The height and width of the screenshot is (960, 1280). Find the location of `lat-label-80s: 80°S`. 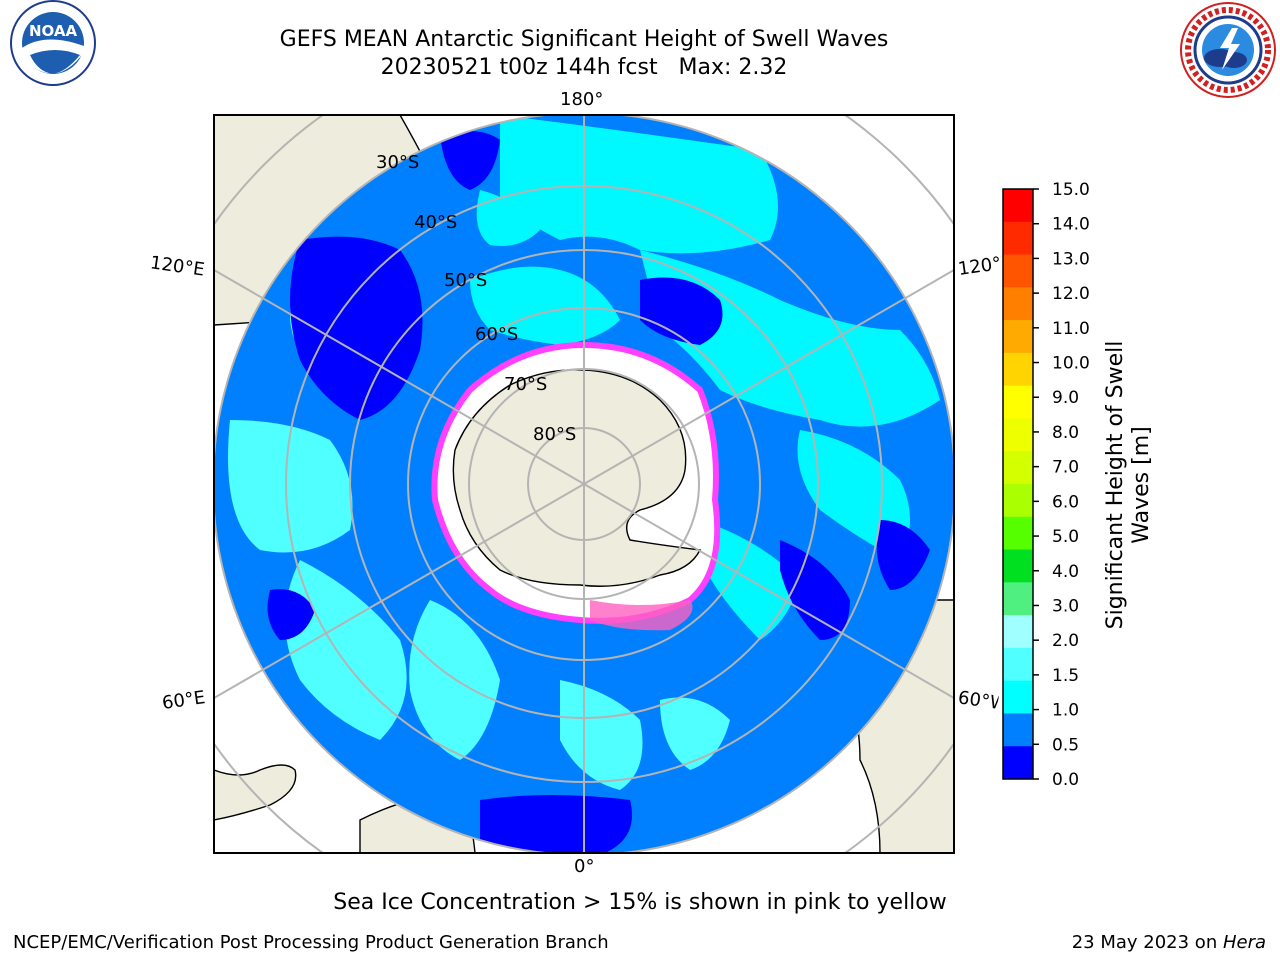

lat-label-80s: 80°S is located at coordinates (555, 434).